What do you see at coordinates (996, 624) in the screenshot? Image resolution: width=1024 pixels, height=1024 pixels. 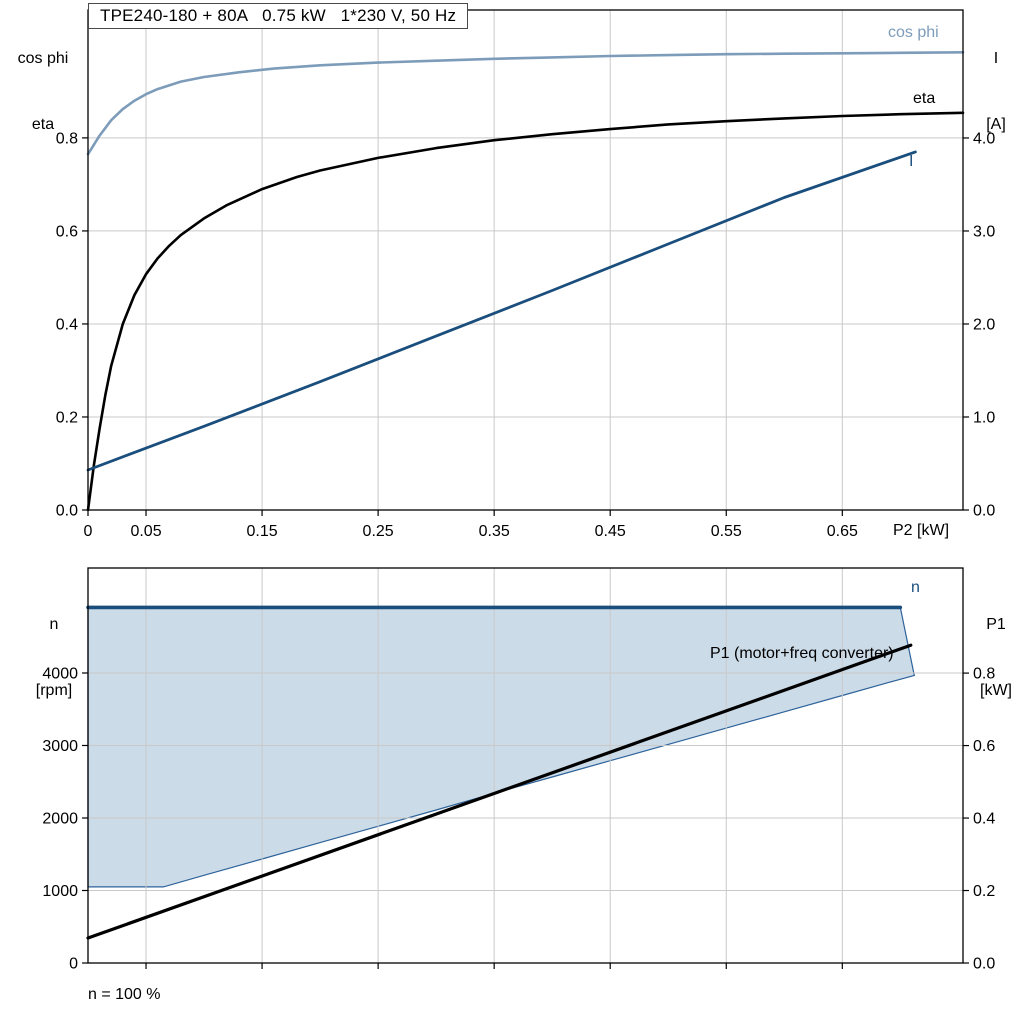 I see `axis-title-line: P1` at bounding box center [996, 624].